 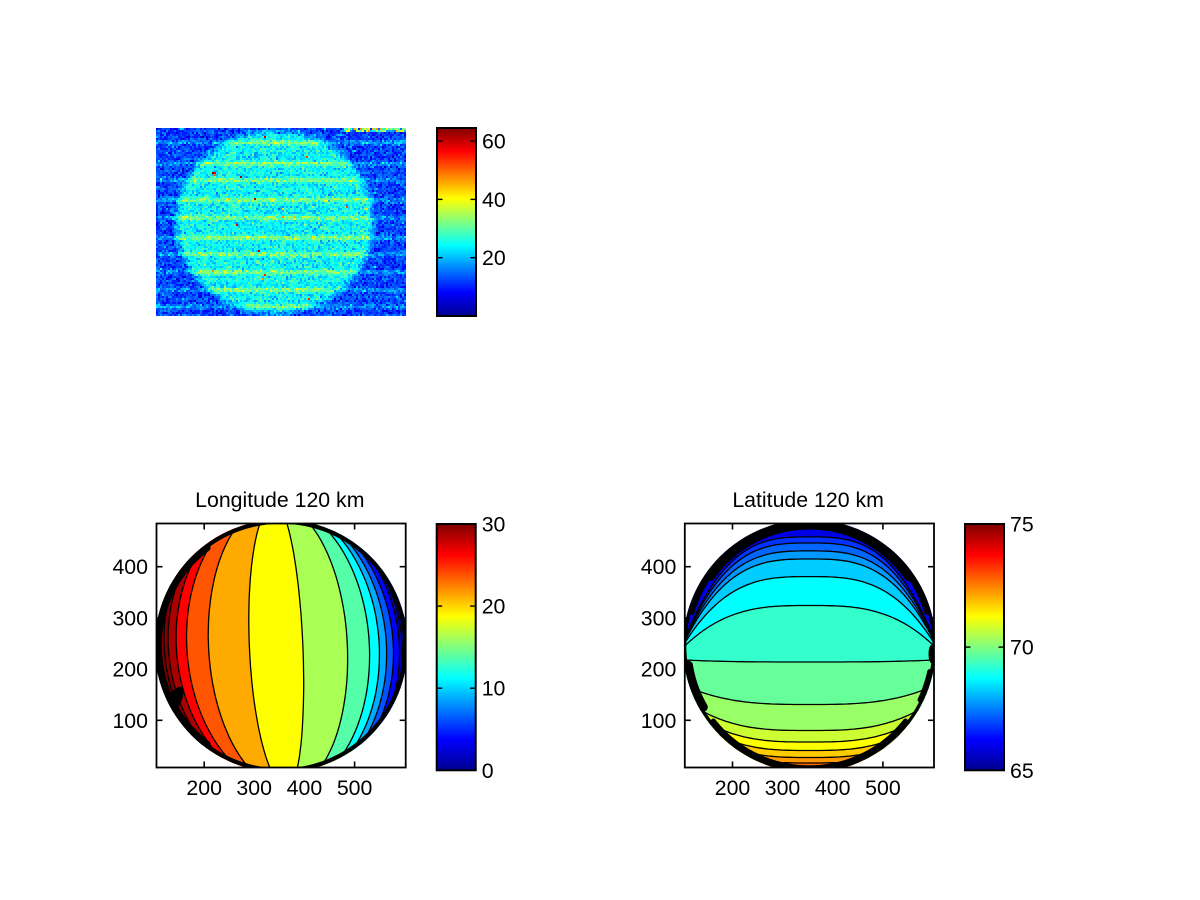 What do you see at coordinates (488, 771) in the screenshot?
I see `svg-text: 0` at bounding box center [488, 771].